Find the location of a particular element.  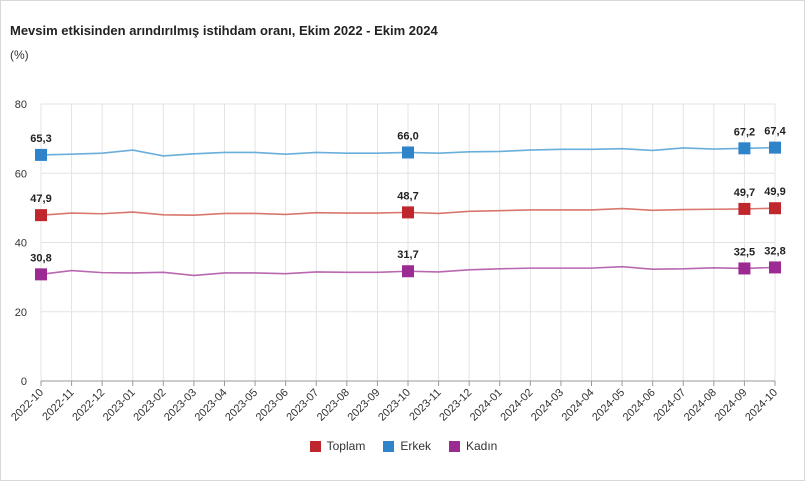

x-tick-label: 2024-07 is located at coordinates (669, 405).